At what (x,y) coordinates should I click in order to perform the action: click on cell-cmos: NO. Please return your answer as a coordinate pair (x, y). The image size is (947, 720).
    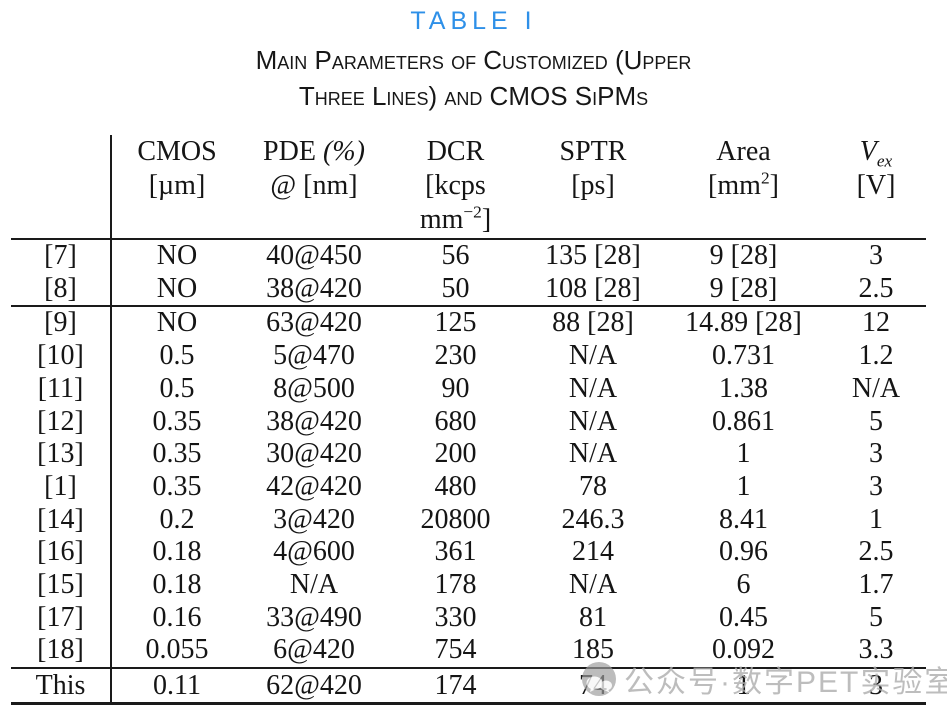
    Looking at the image, I should click on (177, 323).